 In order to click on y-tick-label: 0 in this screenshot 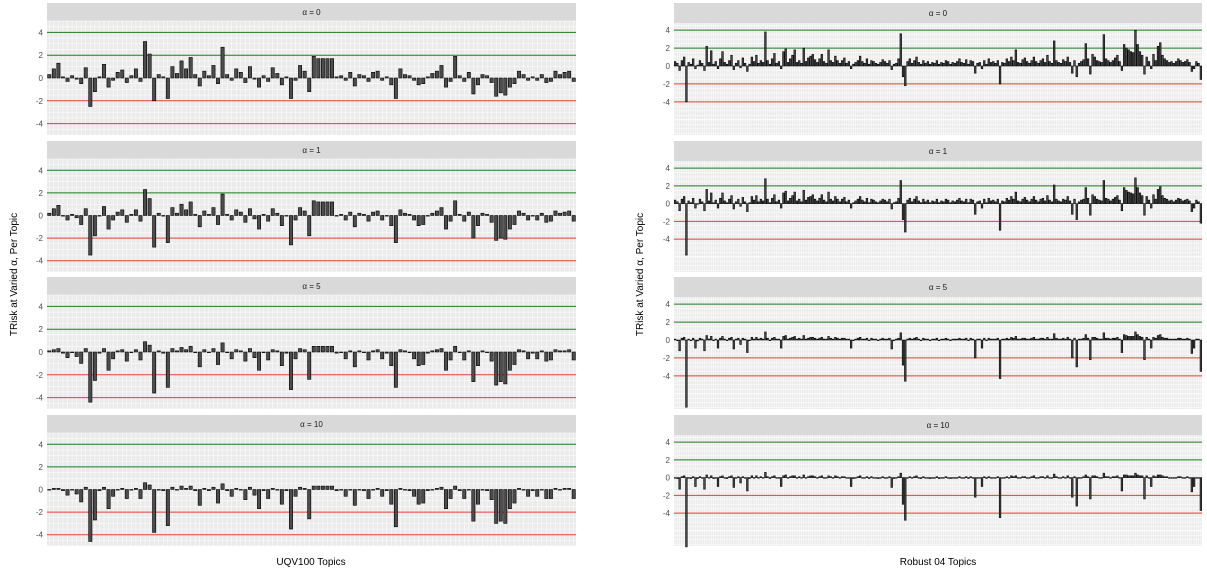, I will do `click(41, 78)`.